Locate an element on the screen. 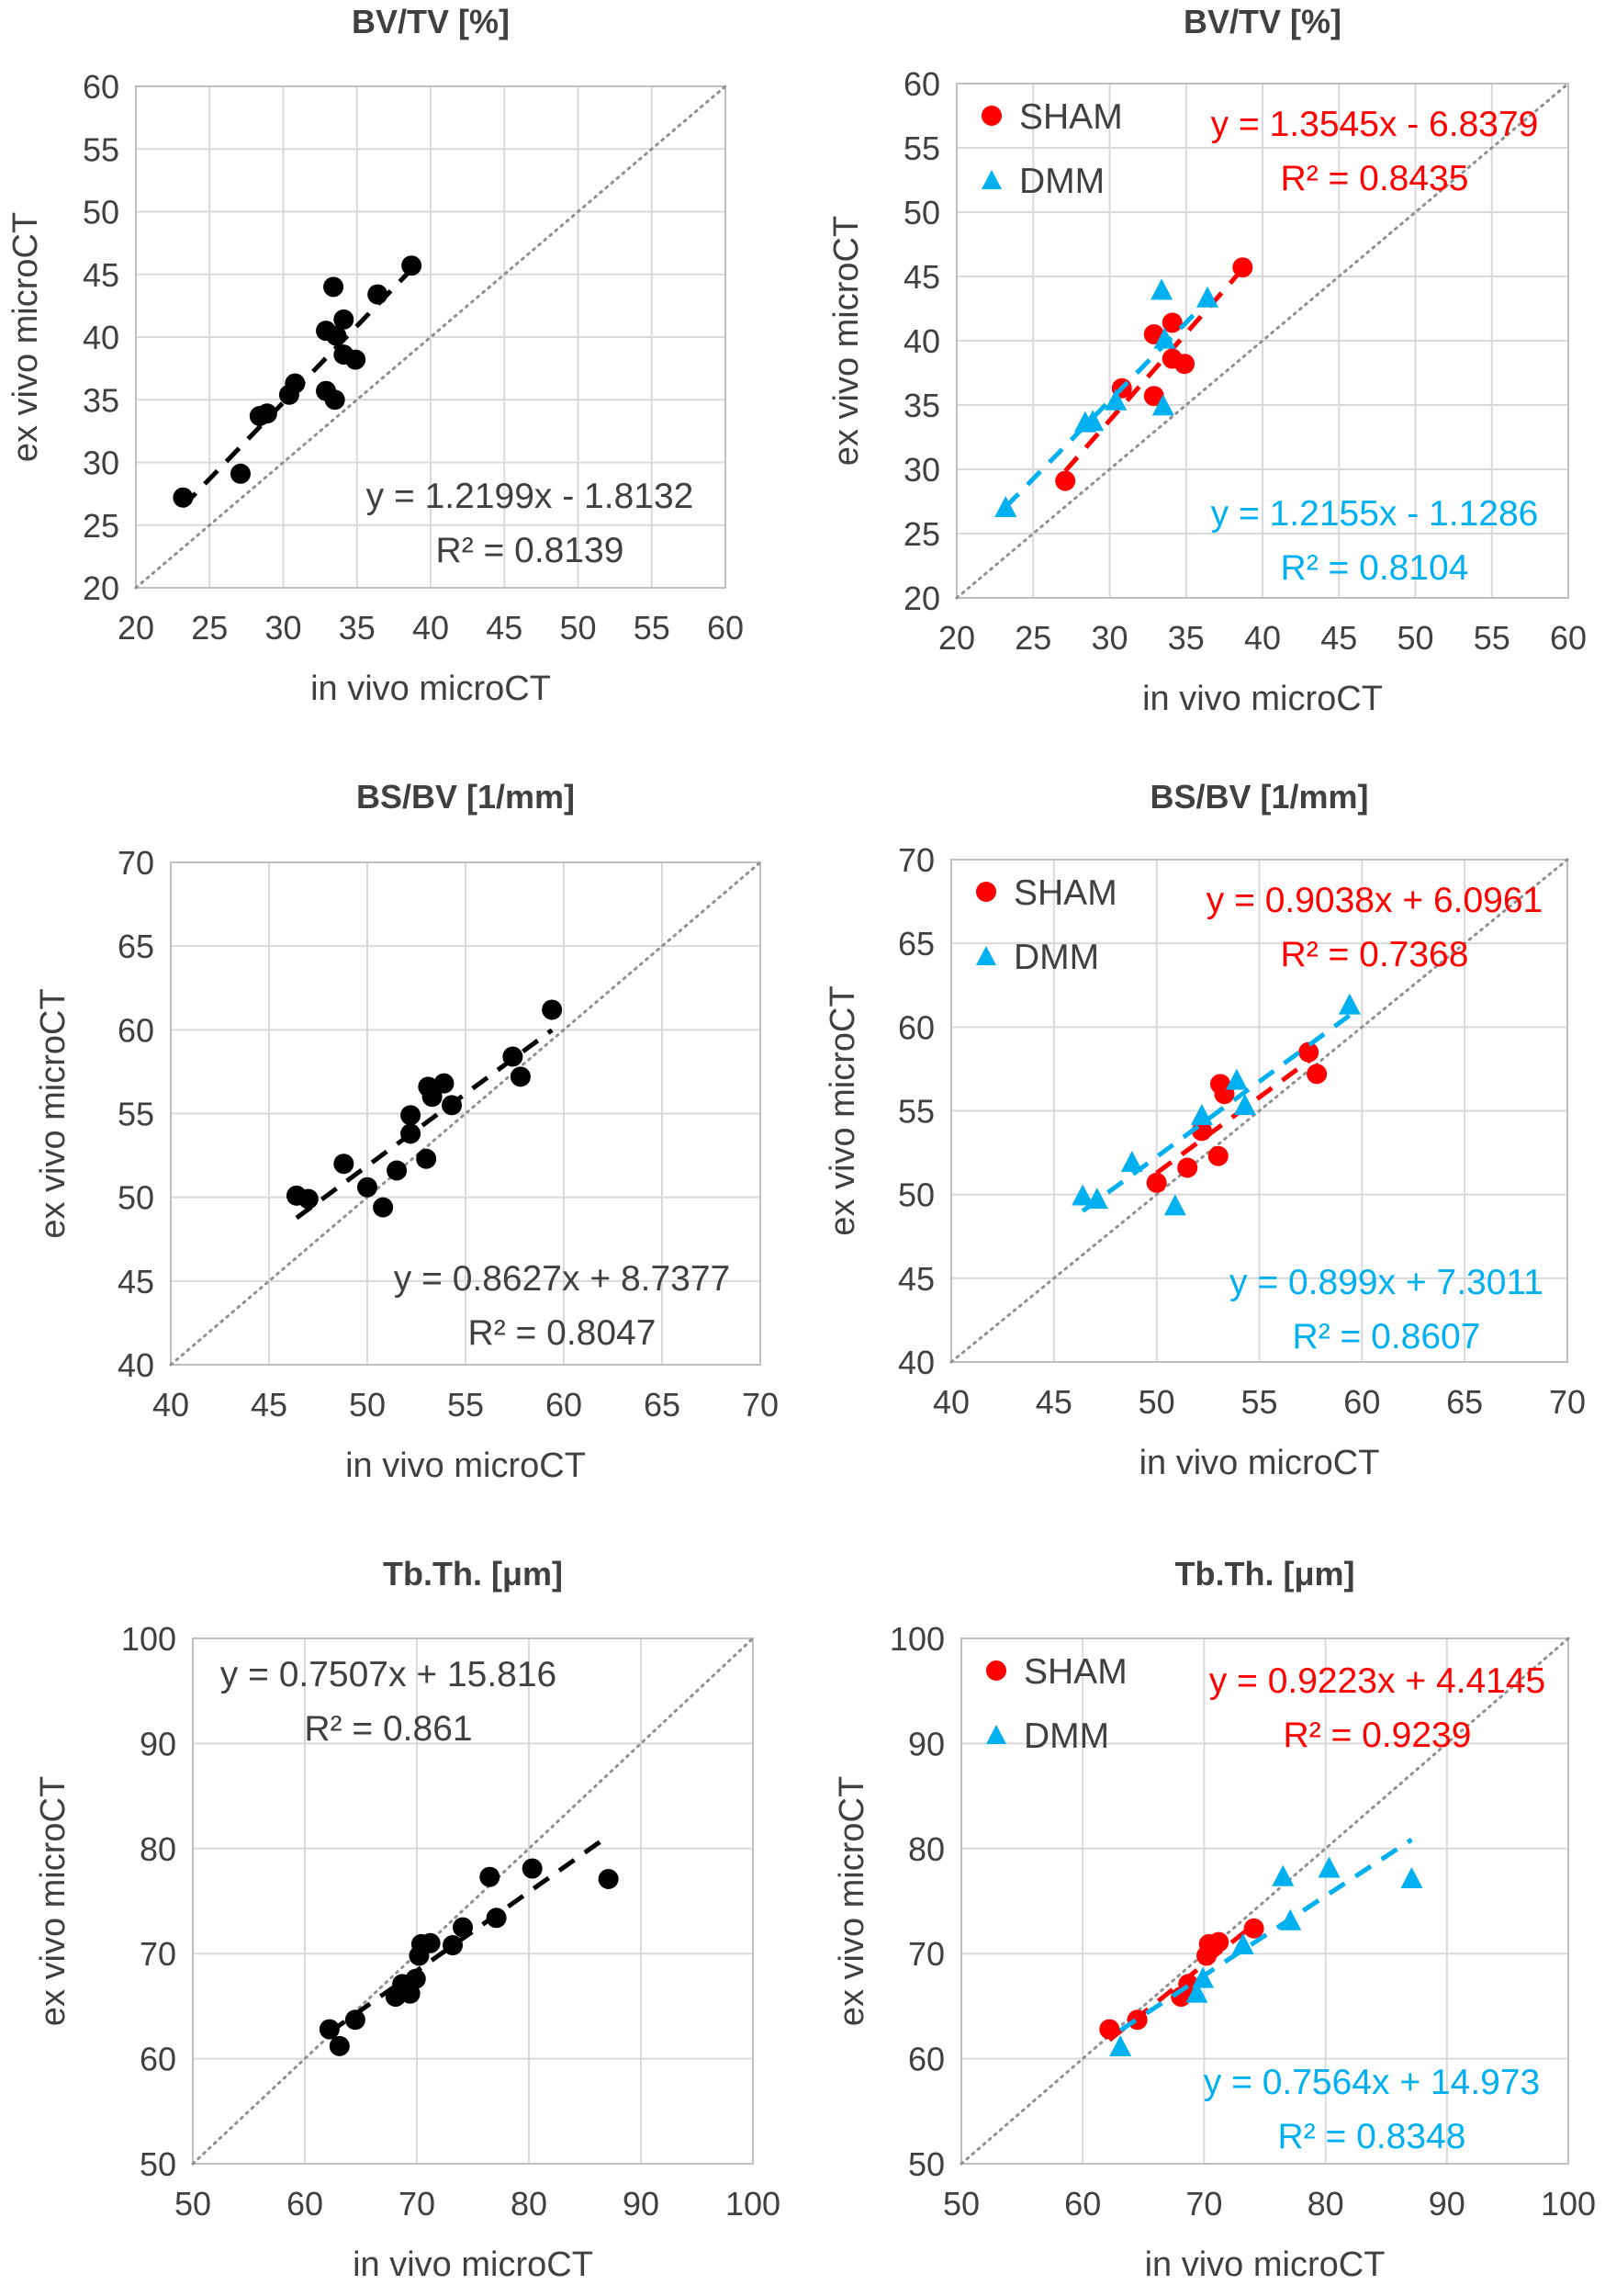  chart-title: Tb.Th. [μm] is located at coordinates (1265, 1574).